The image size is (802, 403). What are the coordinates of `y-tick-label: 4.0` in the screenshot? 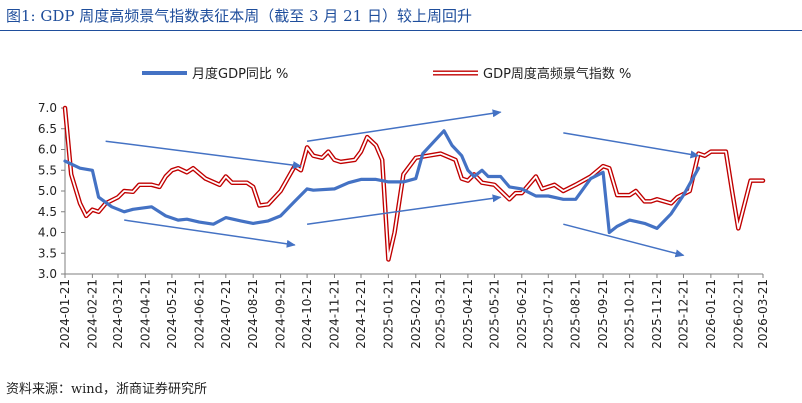 It's located at (47, 233).